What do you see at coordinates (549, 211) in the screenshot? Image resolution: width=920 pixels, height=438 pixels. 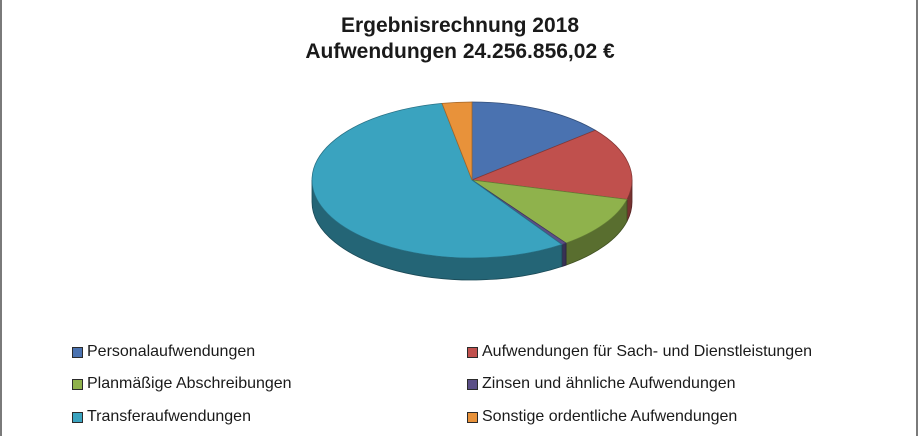 I see `pie-slice-planmaessige-abschreibungen` at bounding box center [549, 211].